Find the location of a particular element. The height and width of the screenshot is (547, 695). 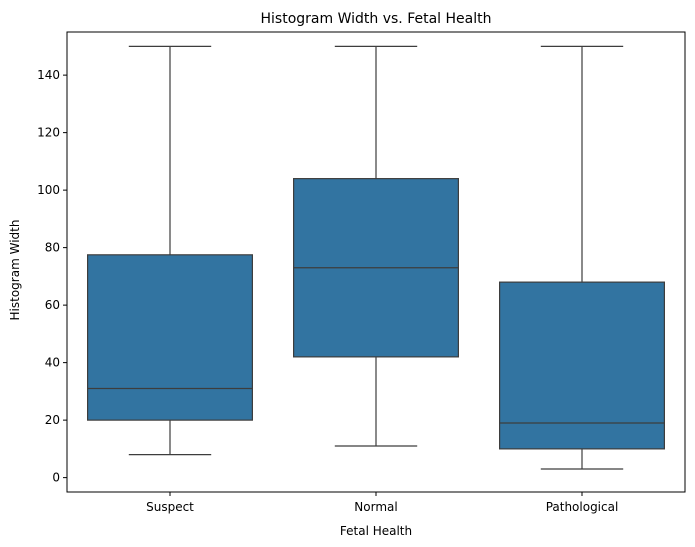

y-tick-label: 100 is located at coordinates (48, 190).